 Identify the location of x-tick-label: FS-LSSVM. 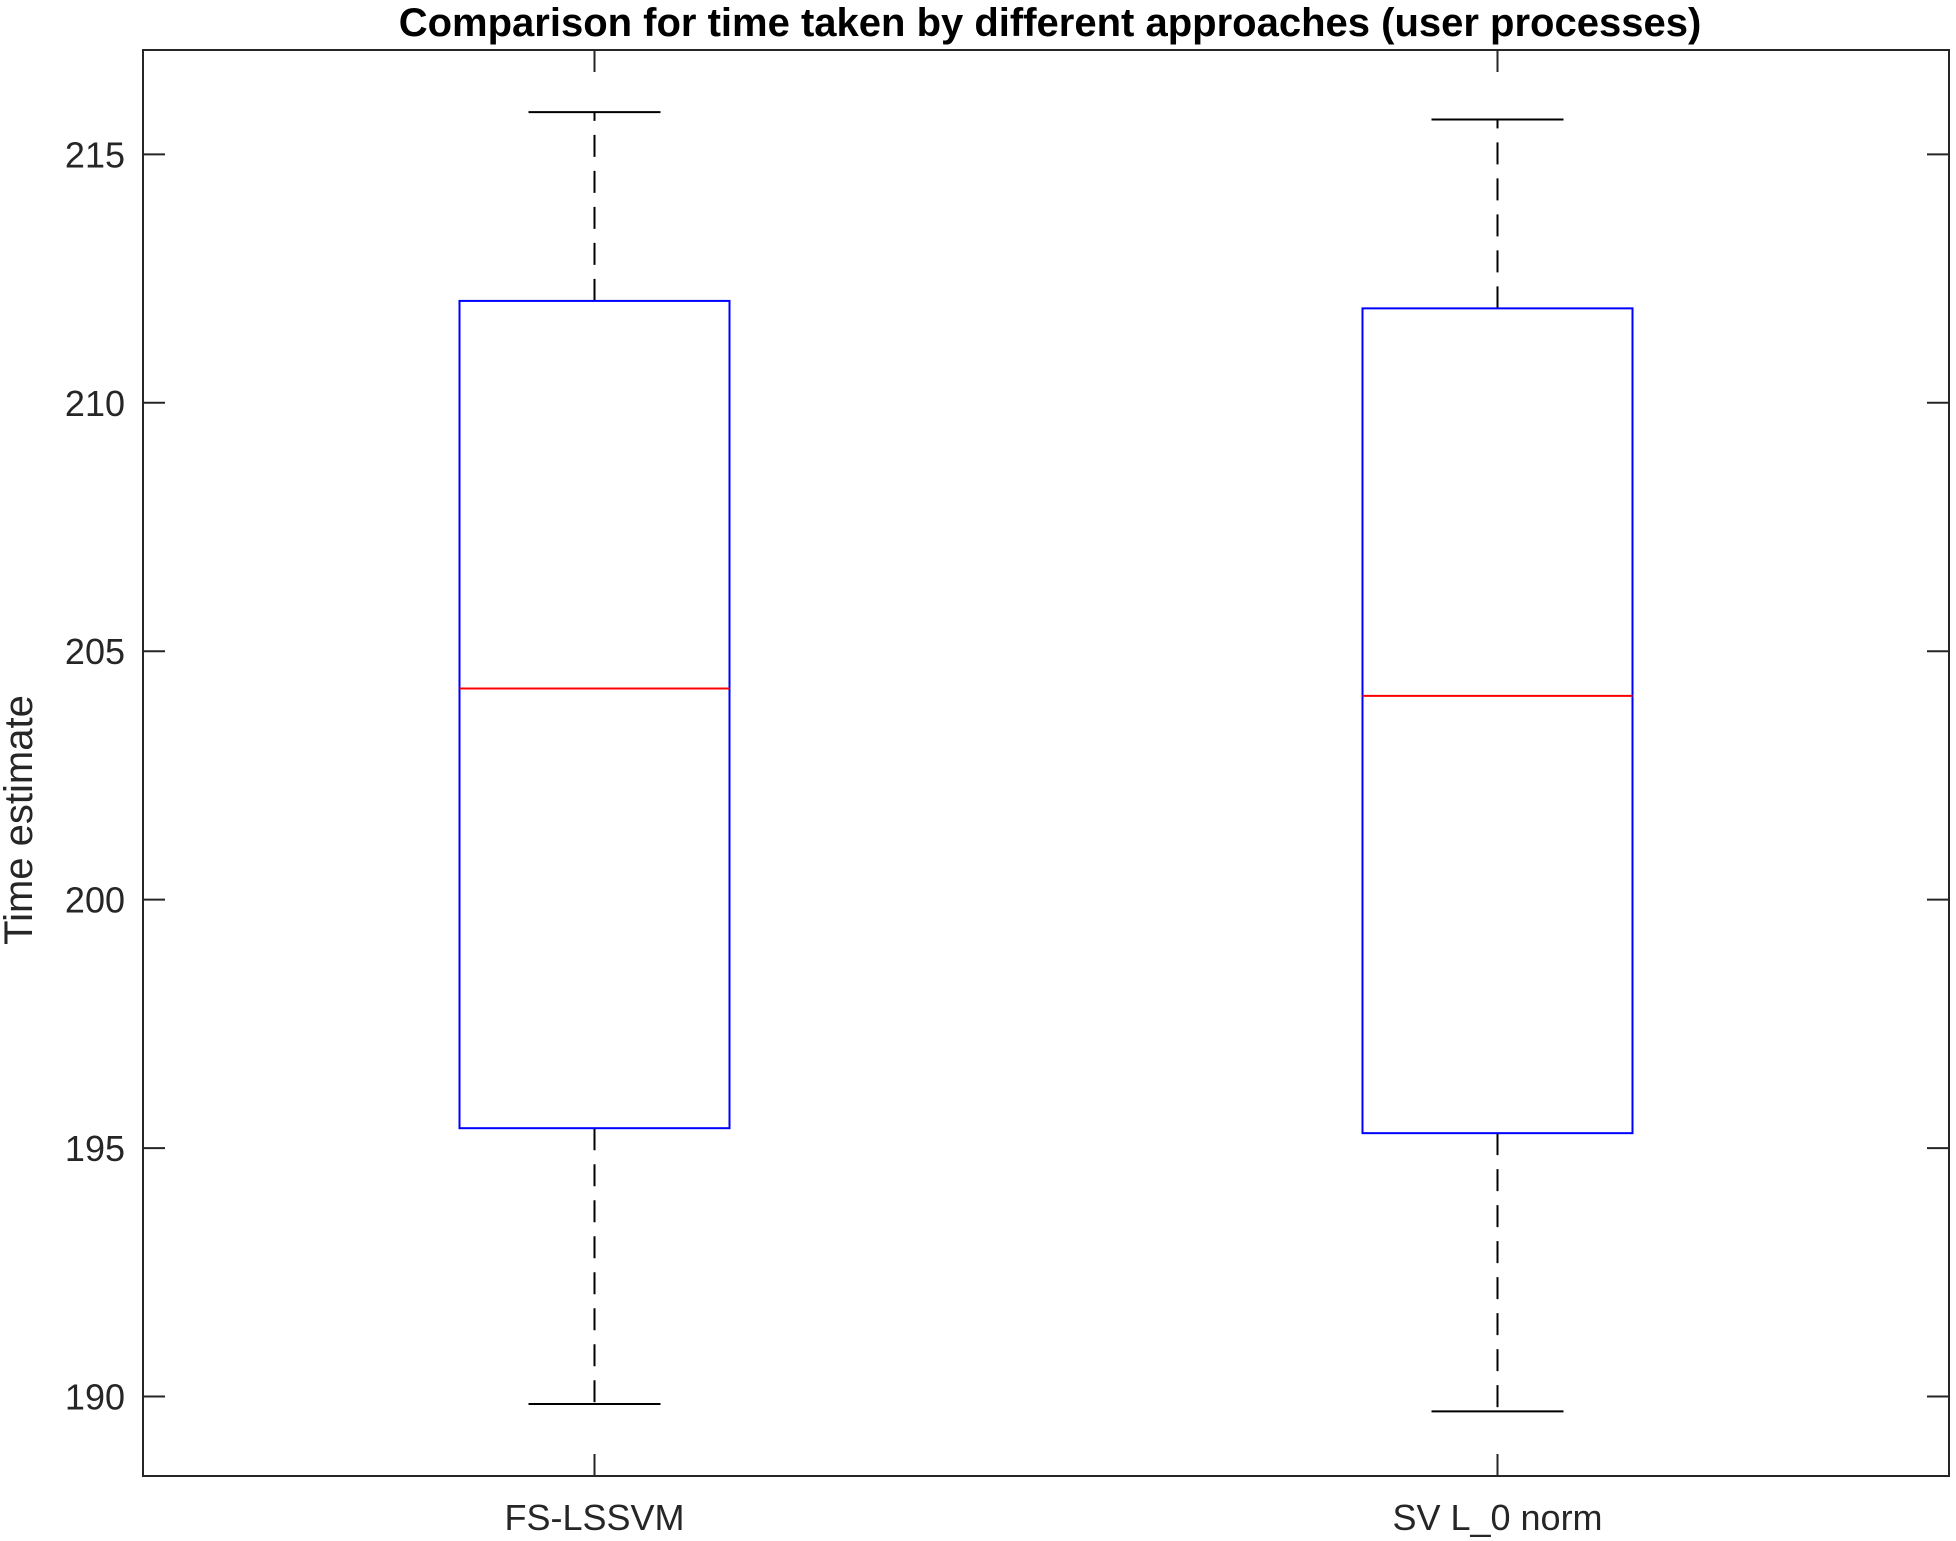
(594, 1517).